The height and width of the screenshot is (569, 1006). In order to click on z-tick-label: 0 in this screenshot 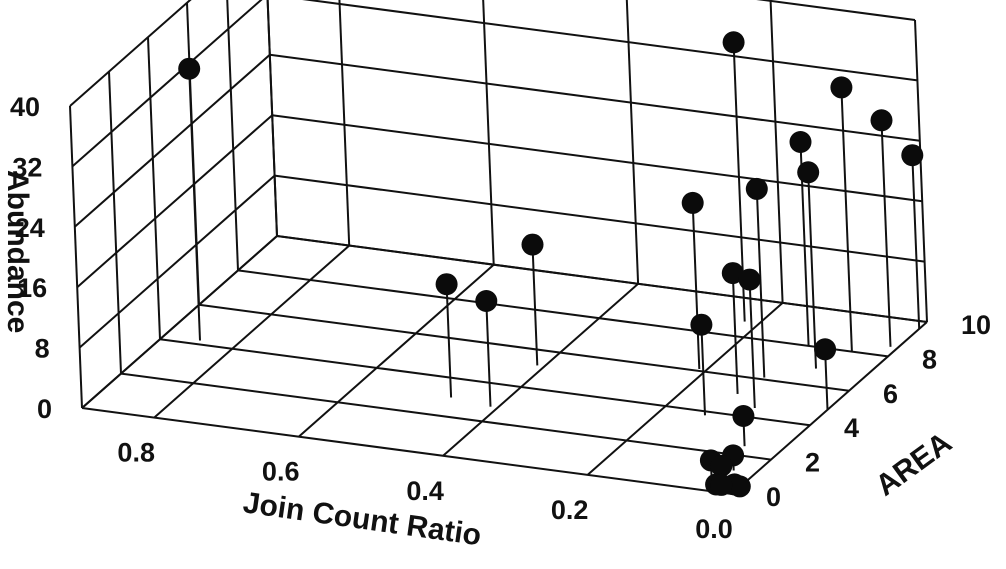, I will do `click(44, 409)`.